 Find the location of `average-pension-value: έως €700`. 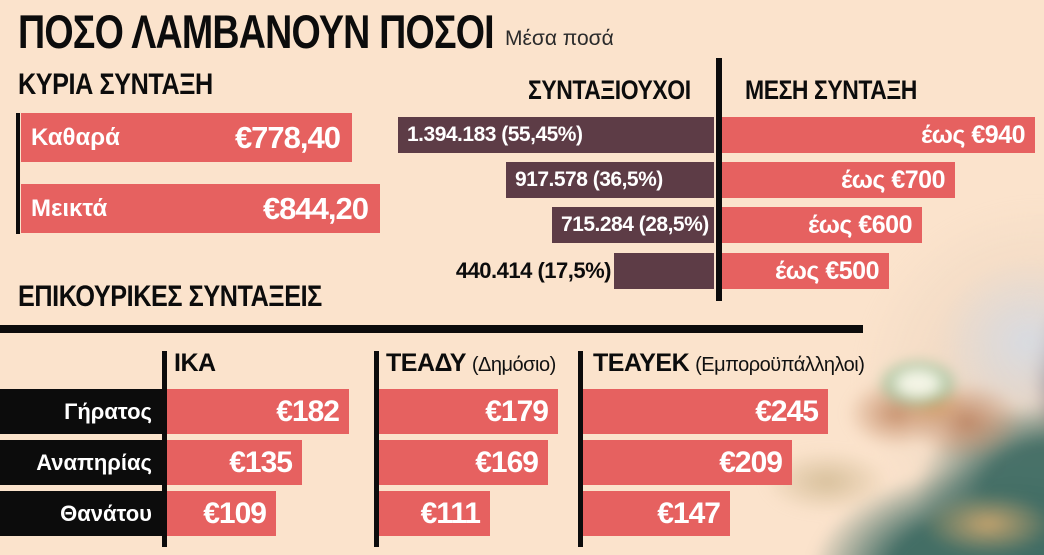

average-pension-value: έως €700 is located at coordinates (893, 179).